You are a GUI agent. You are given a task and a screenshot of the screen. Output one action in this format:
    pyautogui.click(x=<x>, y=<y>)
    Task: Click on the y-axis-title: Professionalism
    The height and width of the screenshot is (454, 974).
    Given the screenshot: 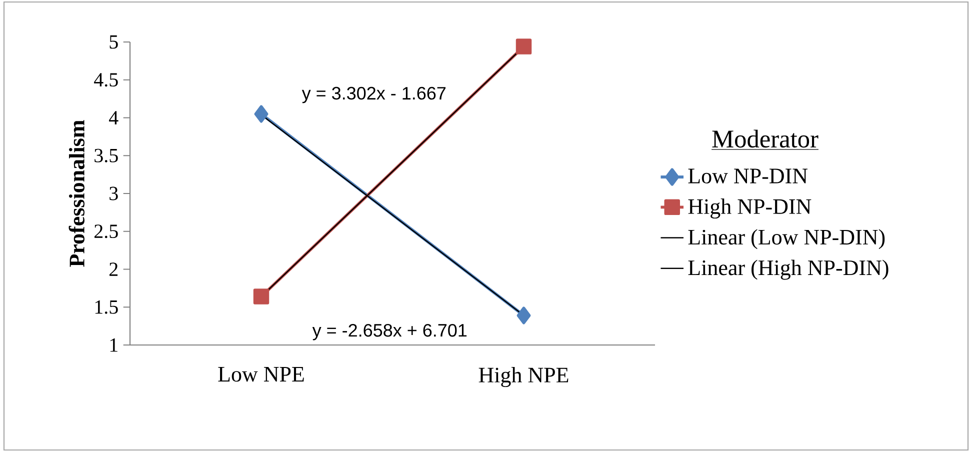 What is the action you would take?
    pyautogui.click(x=76, y=193)
    